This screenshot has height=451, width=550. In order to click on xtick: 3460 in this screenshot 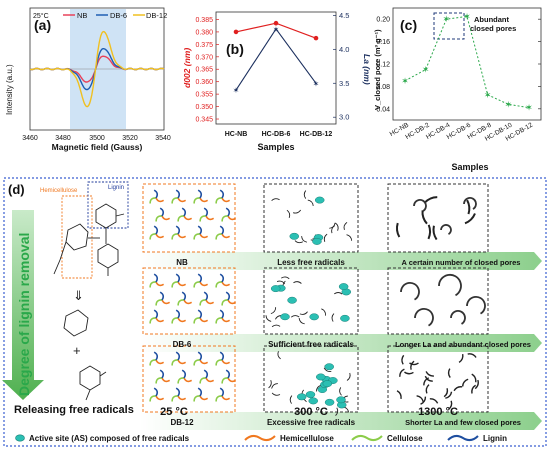, I will do `click(30, 138)`.